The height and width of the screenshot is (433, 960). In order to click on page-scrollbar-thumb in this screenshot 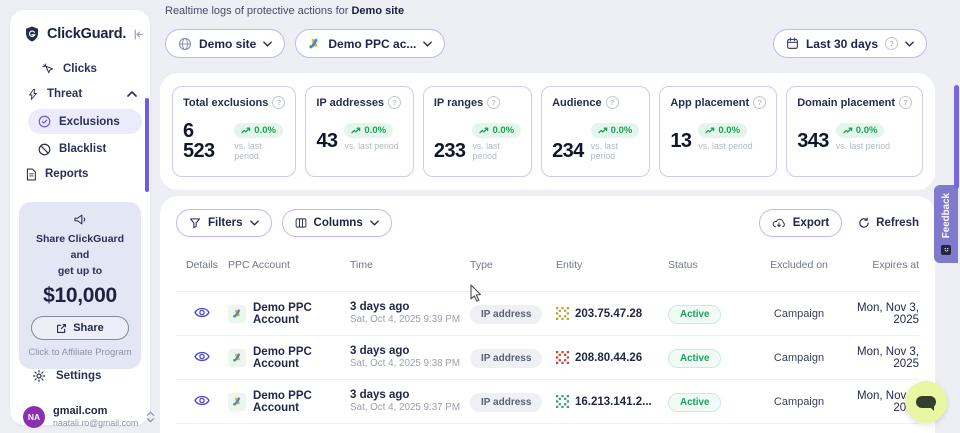, I will do `click(956, 137)`.